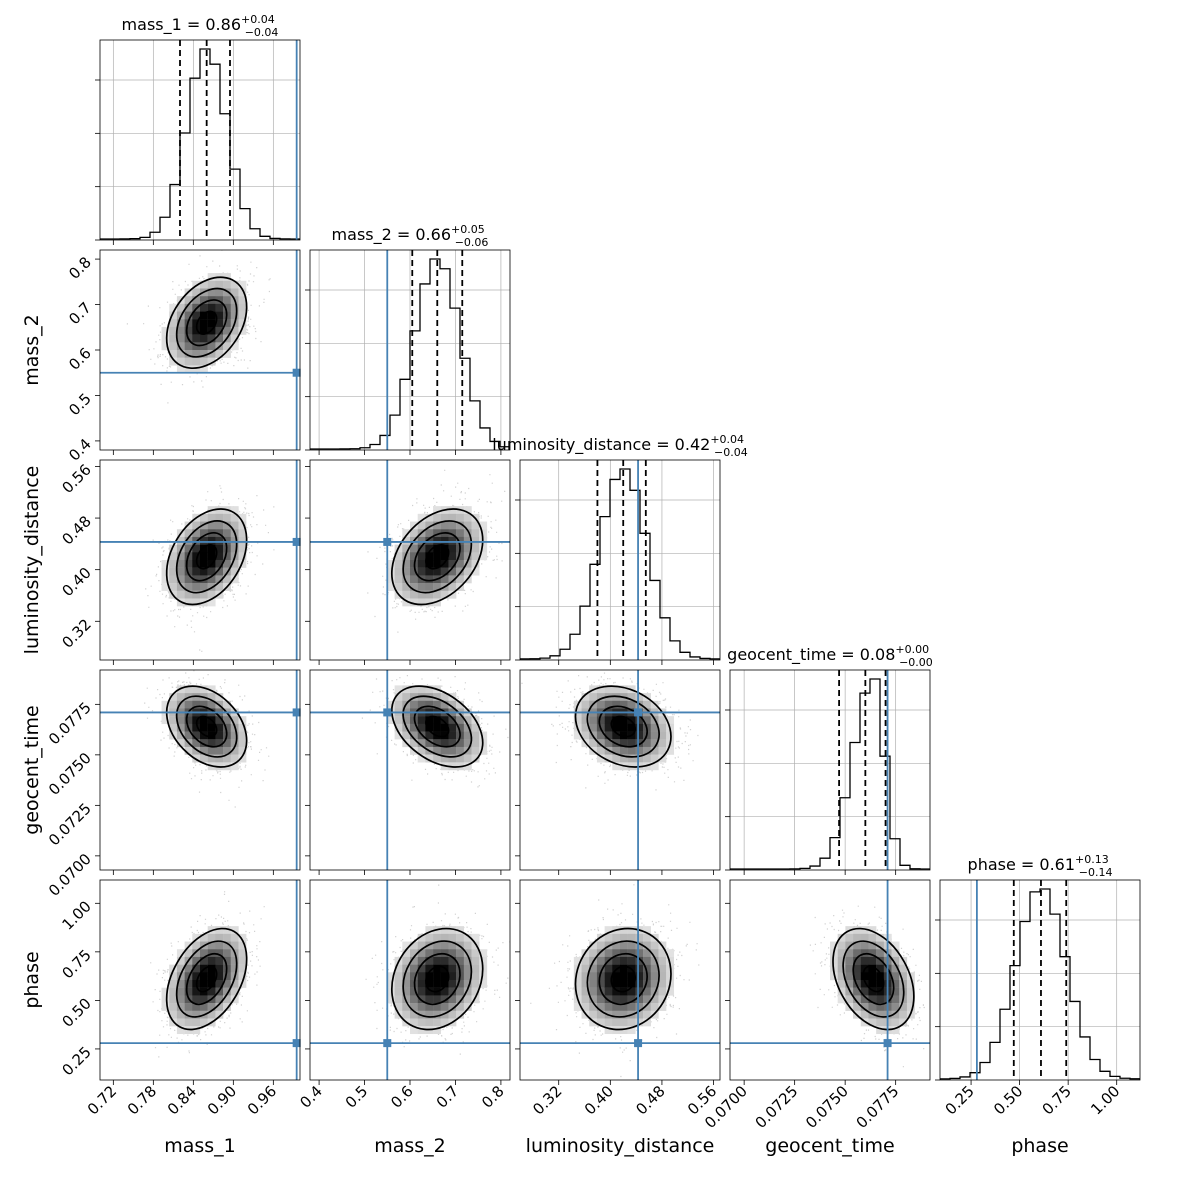 This screenshot has height=1180, width=1180. What do you see at coordinates (620, 560) in the screenshot?
I see `histogram-luminosity_distance` at bounding box center [620, 560].